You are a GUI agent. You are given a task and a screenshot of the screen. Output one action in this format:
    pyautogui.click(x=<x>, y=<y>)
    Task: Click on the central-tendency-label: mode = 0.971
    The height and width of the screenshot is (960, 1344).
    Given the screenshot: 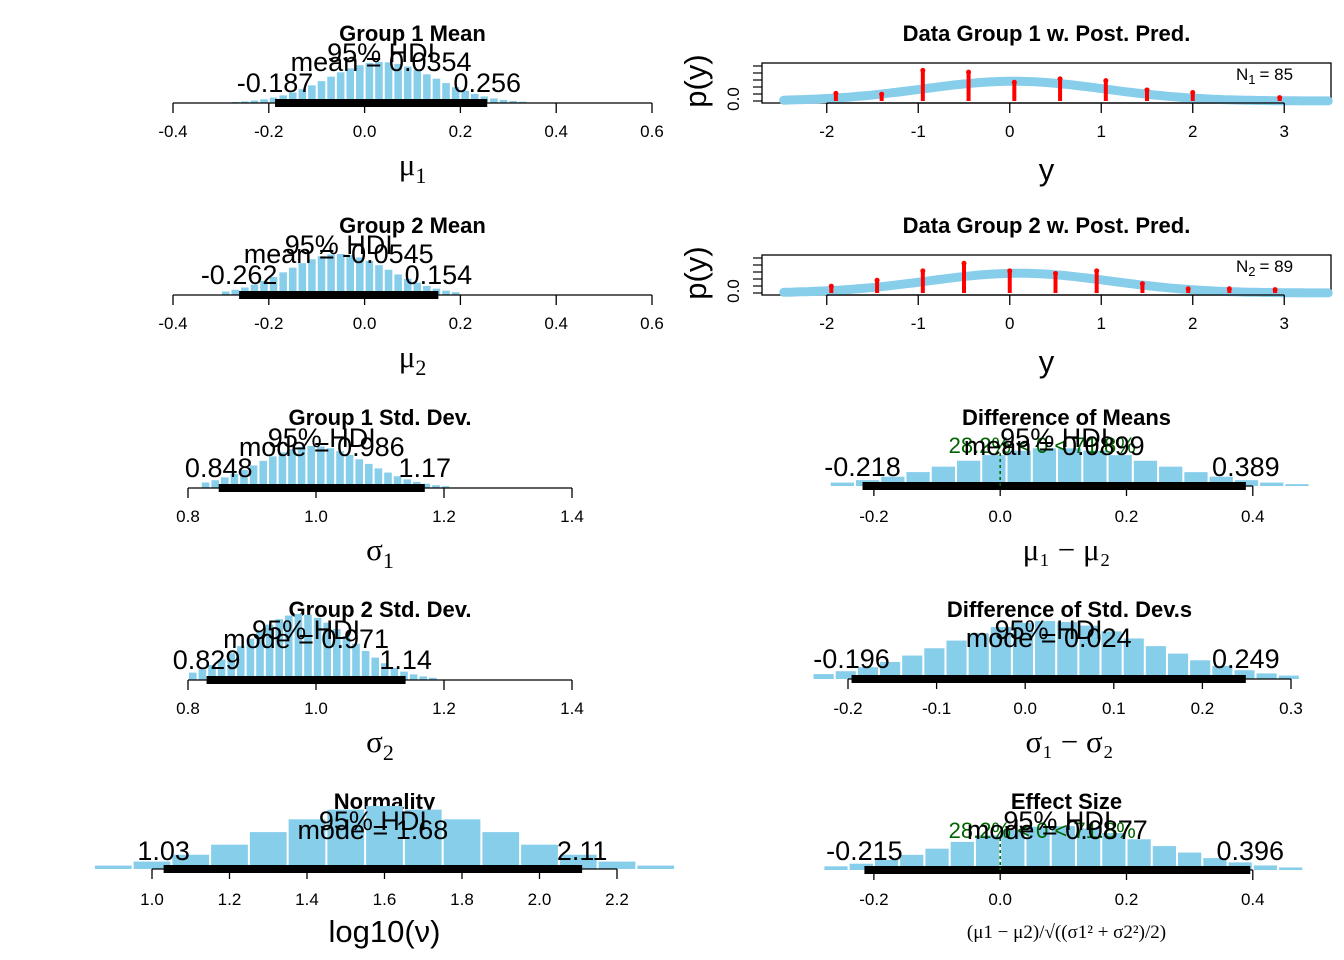 What is the action you would take?
    pyautogui.click(x=306, y=639)
    